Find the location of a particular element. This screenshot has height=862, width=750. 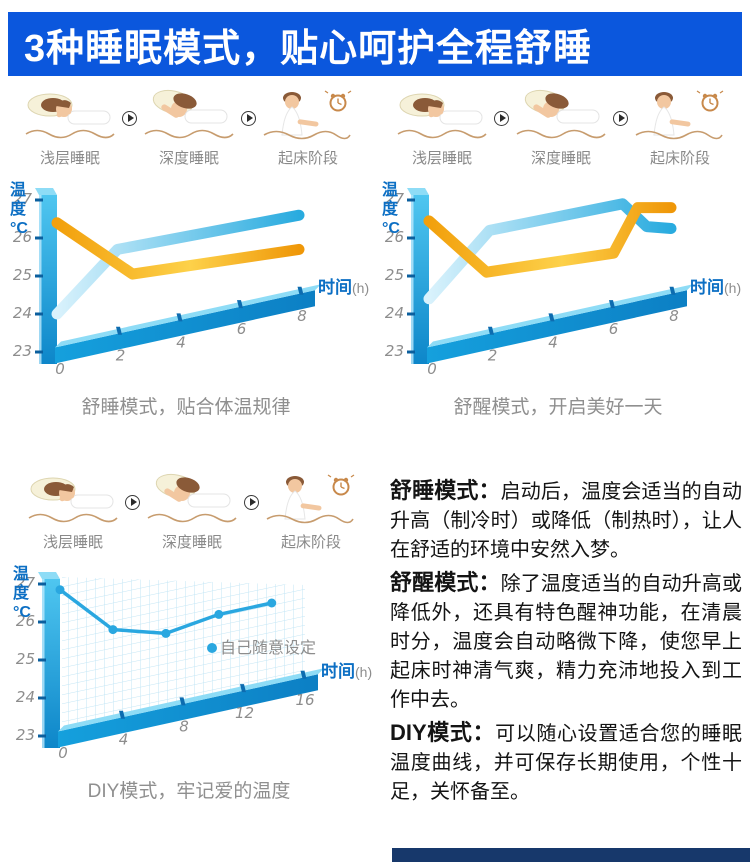

footer-bar is located at coordinates (571, 855).